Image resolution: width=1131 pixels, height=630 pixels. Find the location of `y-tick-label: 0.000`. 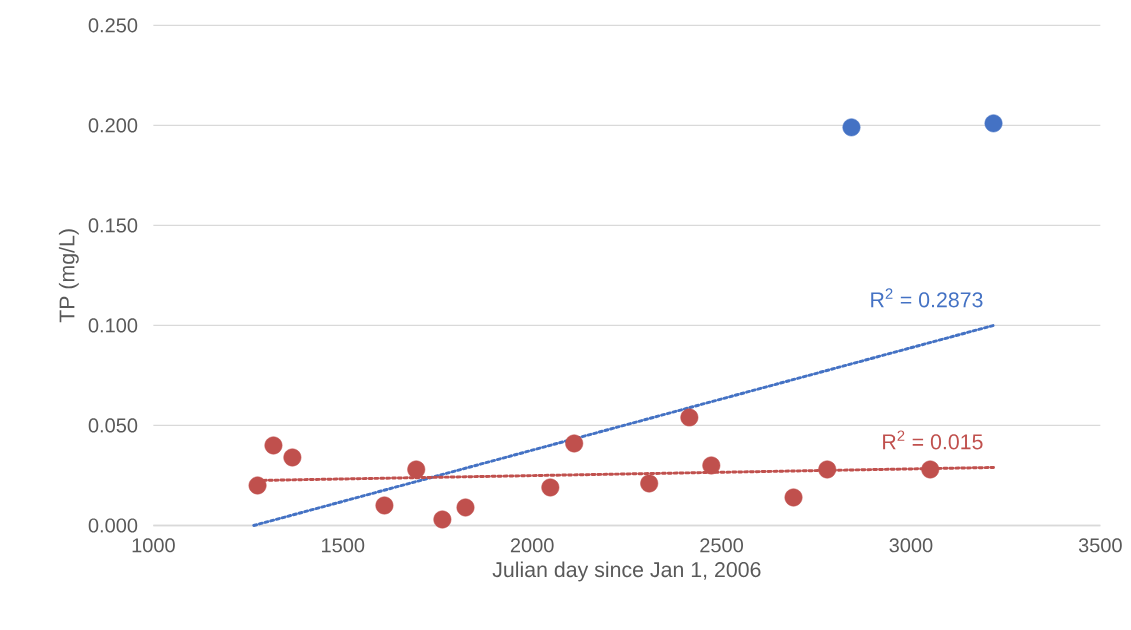

y-tick-label: 0.000 is located at coordinates (113, 525).